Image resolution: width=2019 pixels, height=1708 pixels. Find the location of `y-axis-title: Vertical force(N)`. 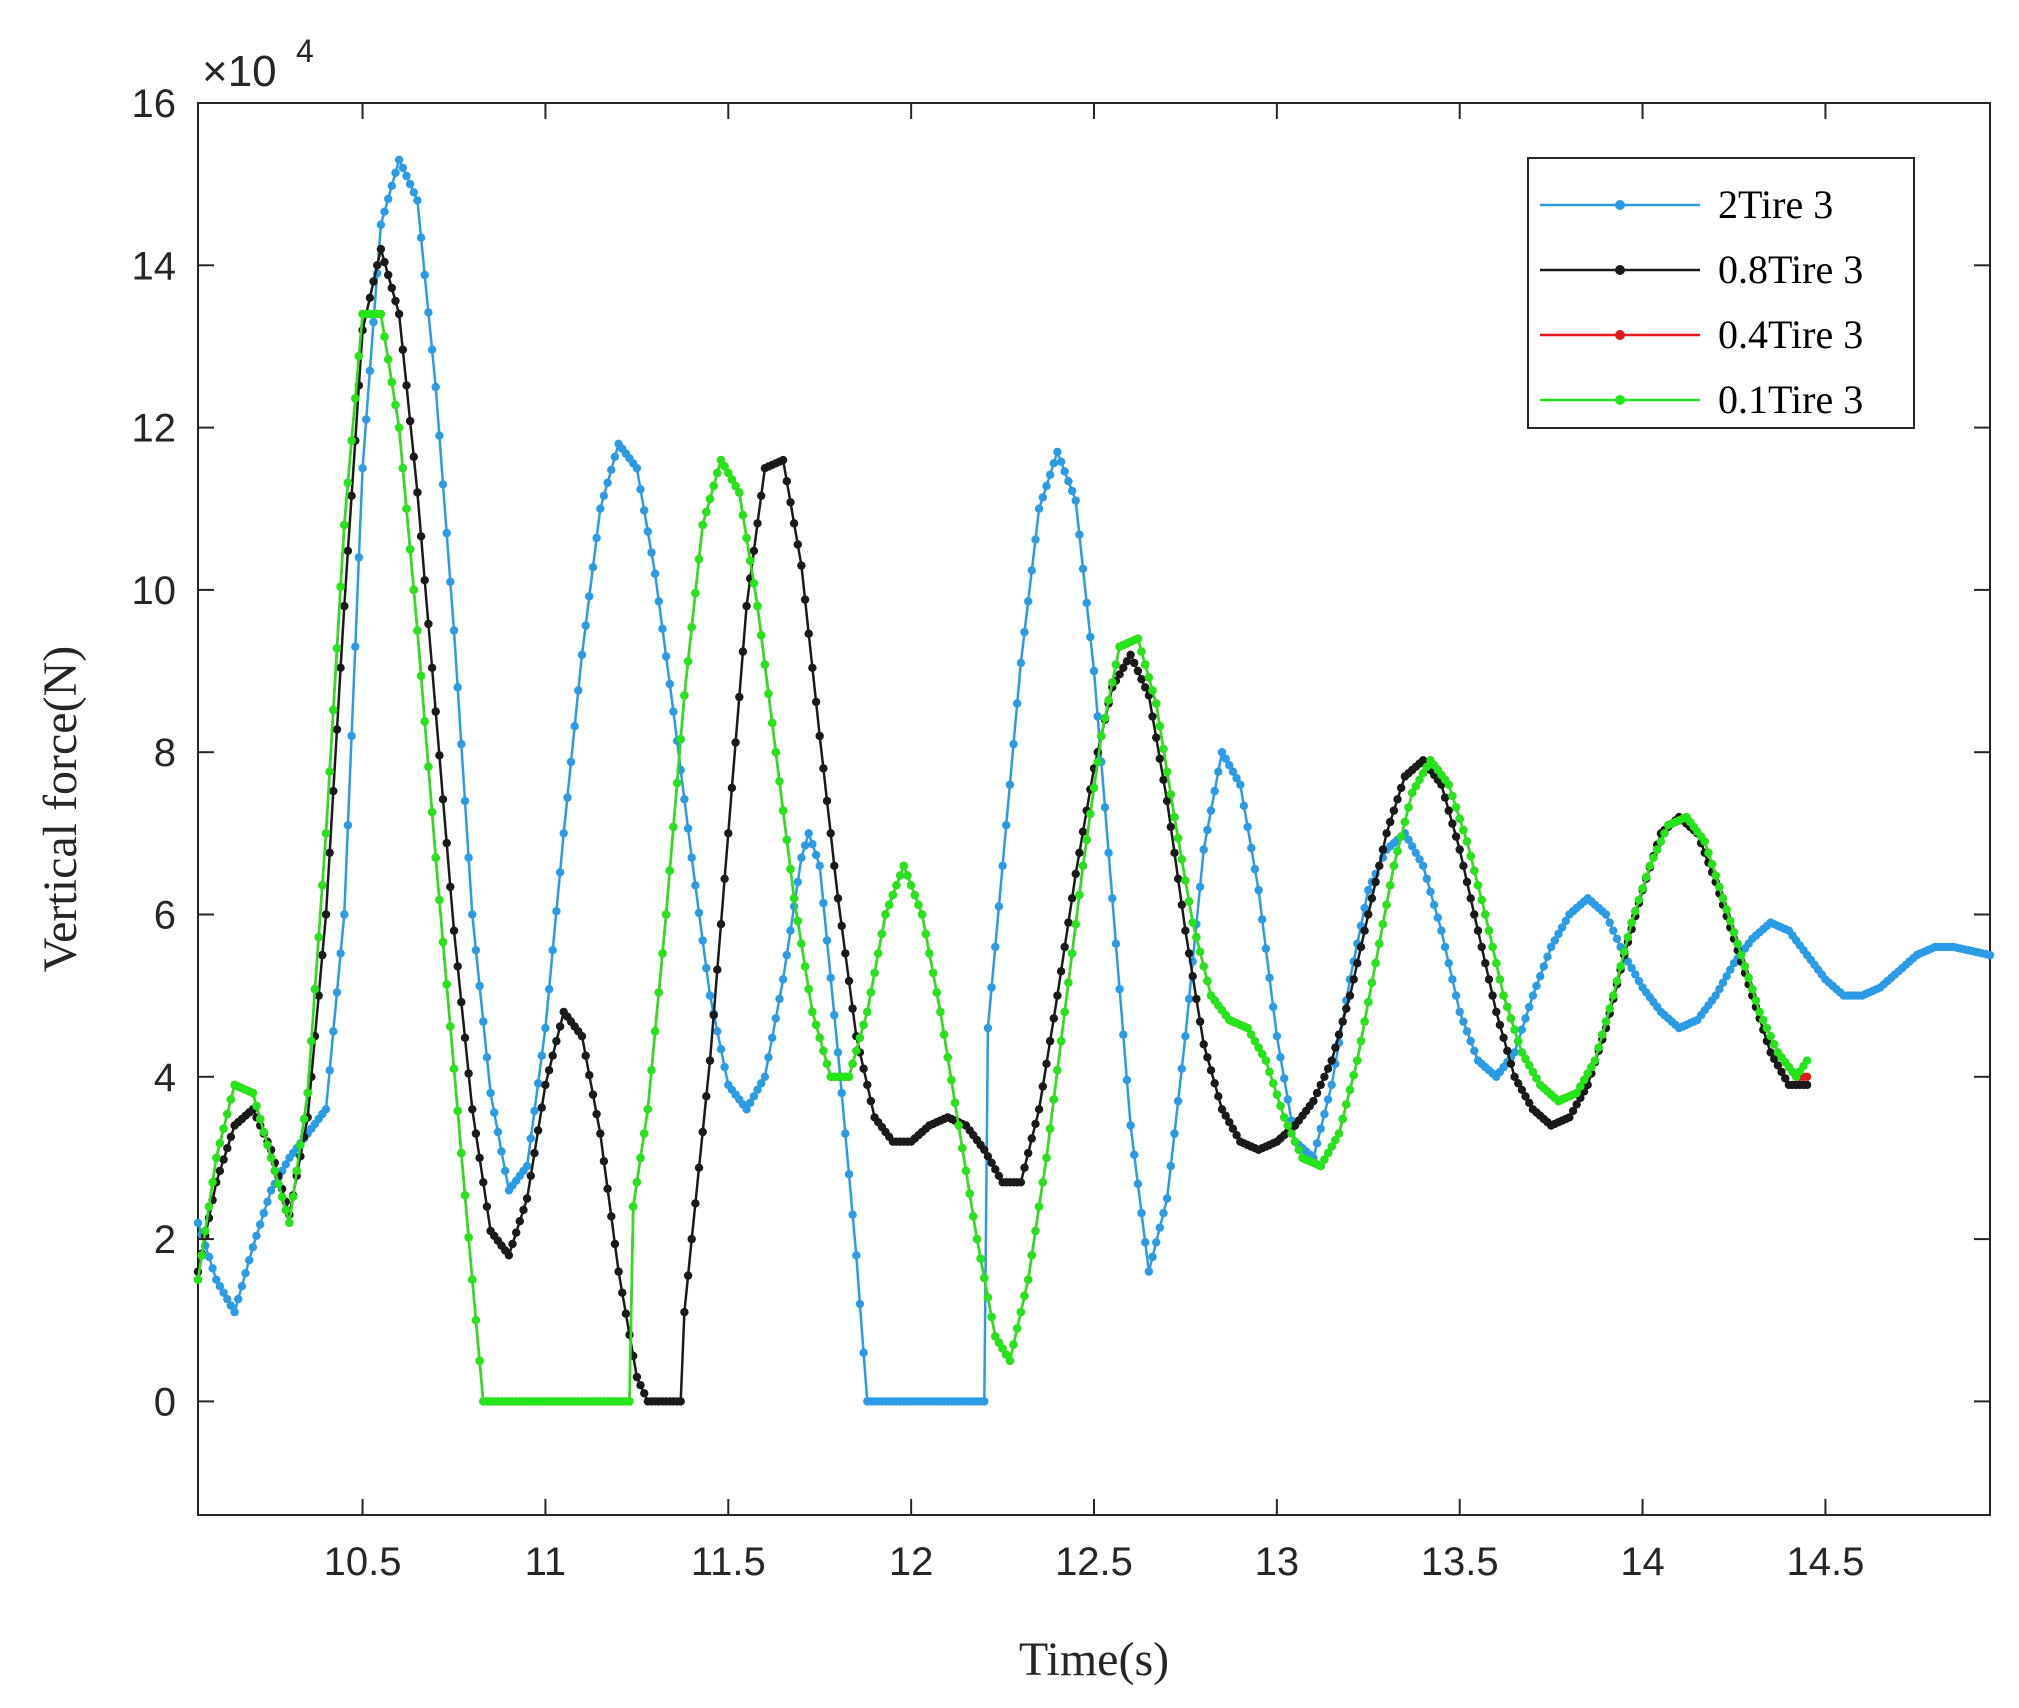

y-axis-title: Vertical force(N) is located at coordinates (60, 809).